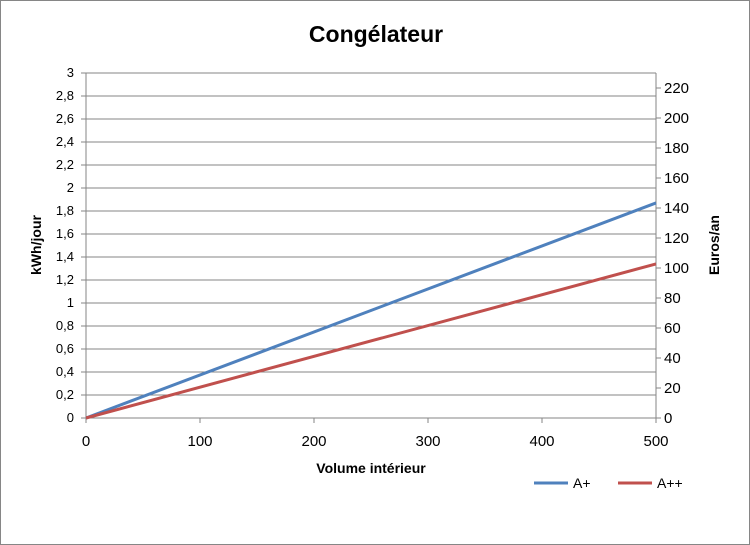  I want to click on y-tick-label: 1,4, so click(65, 256).